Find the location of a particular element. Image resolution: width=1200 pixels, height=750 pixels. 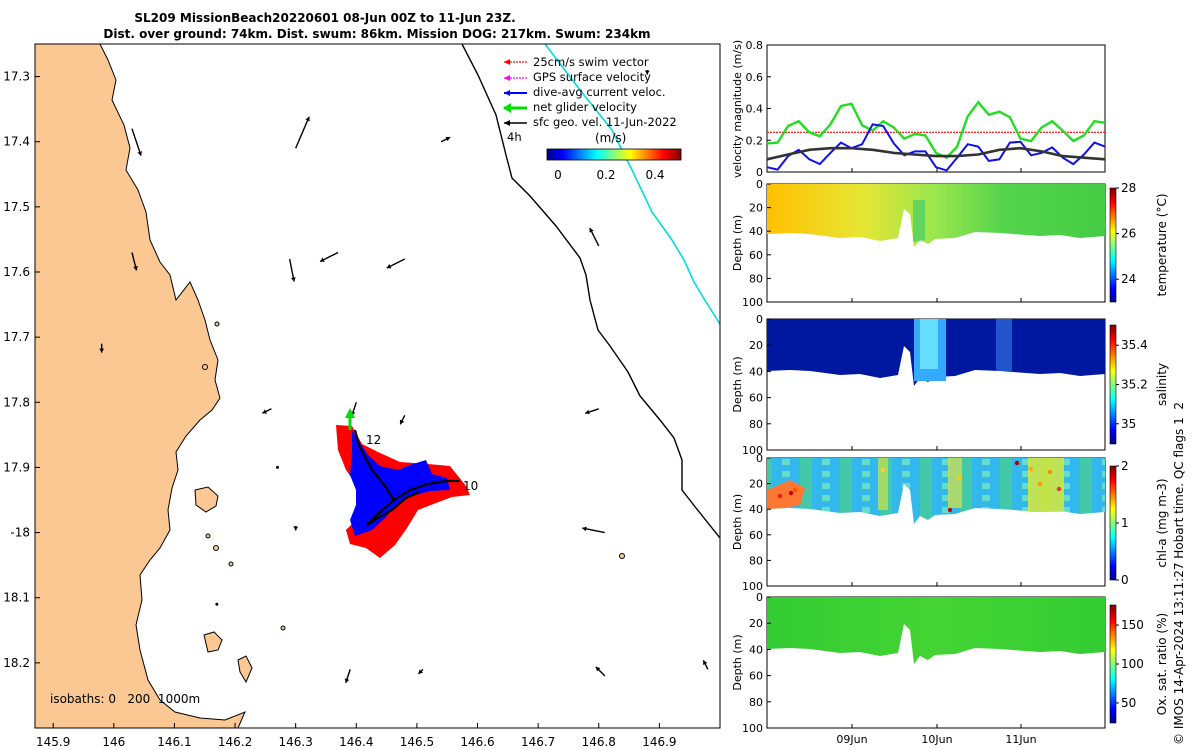

colorbar-tick: 0 is located at coordinates (558, 175).